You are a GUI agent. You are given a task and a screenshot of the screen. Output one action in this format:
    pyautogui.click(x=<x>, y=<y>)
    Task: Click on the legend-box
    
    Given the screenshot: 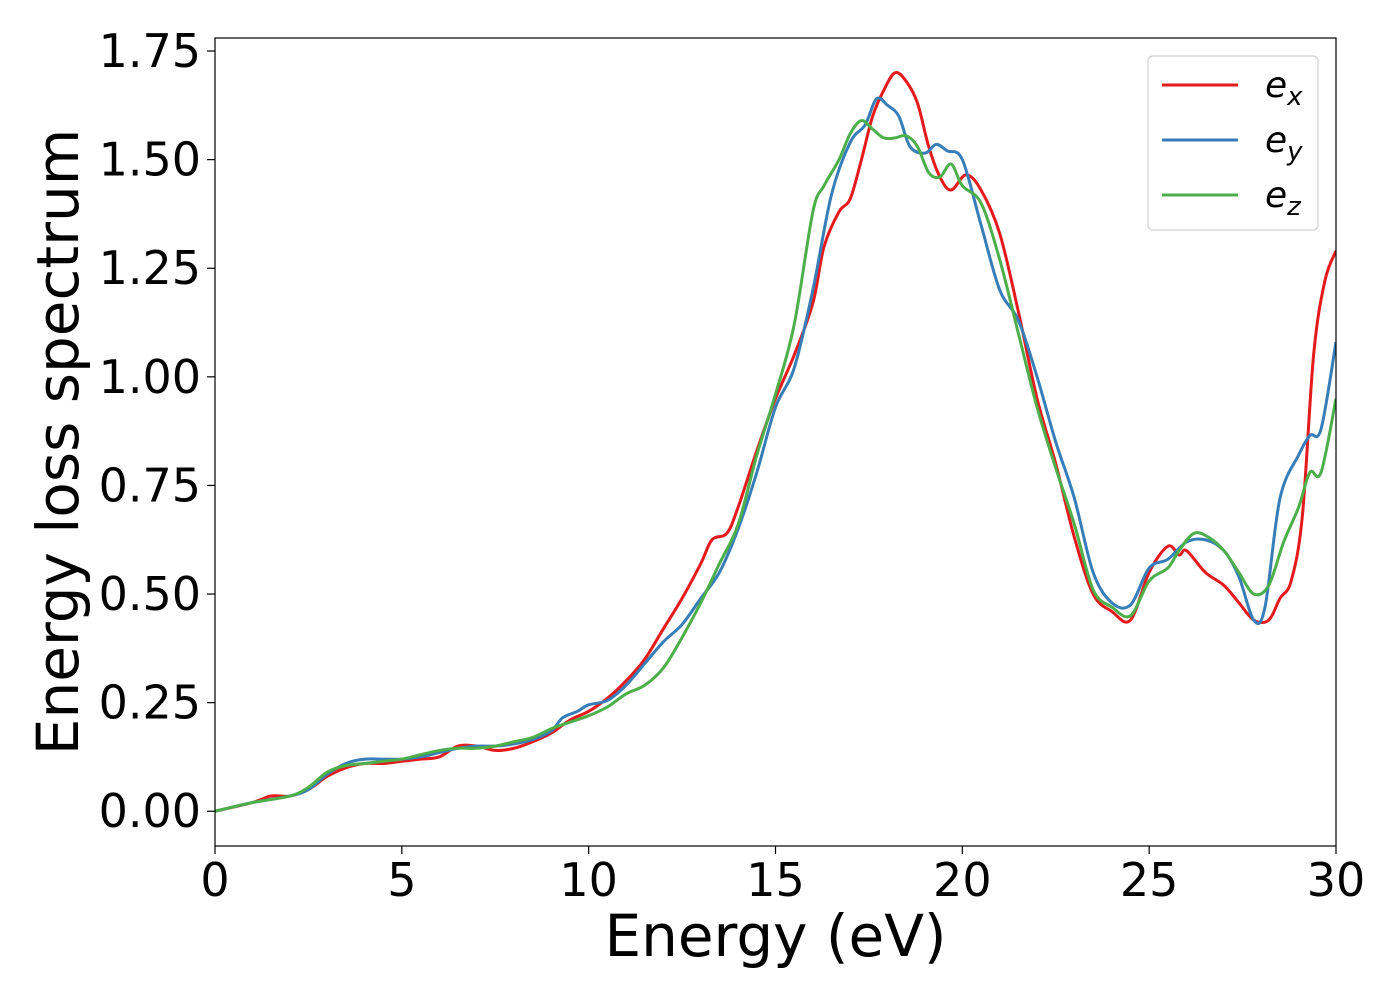 What is the action you would take?
    pyautogui.click(x=1233, y=143)
    